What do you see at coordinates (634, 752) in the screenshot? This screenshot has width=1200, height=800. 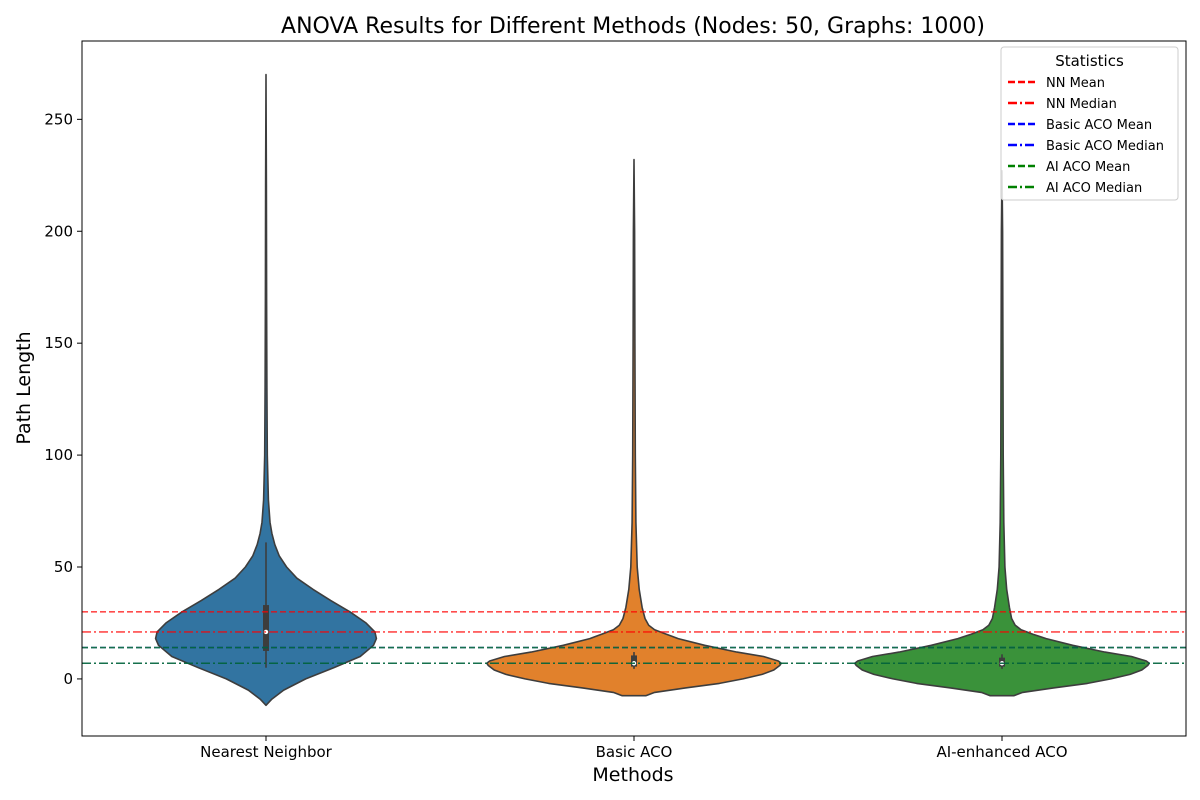 I see `x-tick-label: Basic ACO` at bounding box center [634, 752].